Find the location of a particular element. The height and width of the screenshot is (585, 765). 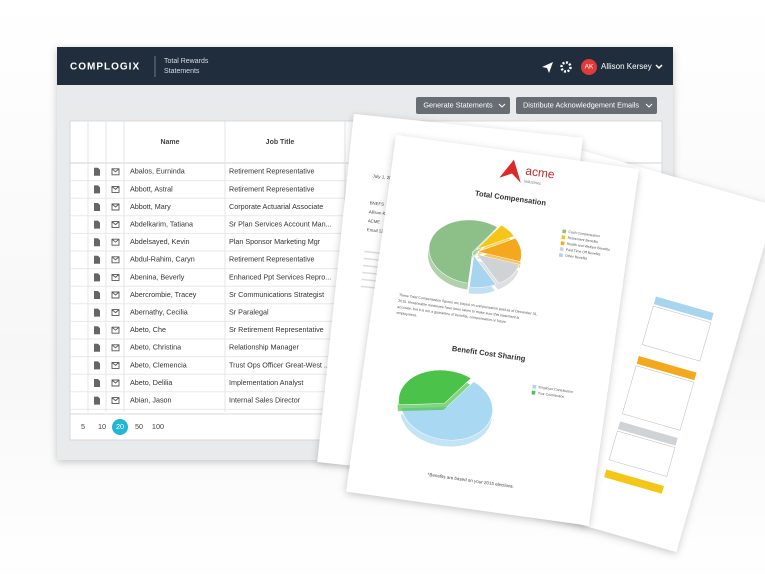

logo-mark is located at coordinates (510, 171).